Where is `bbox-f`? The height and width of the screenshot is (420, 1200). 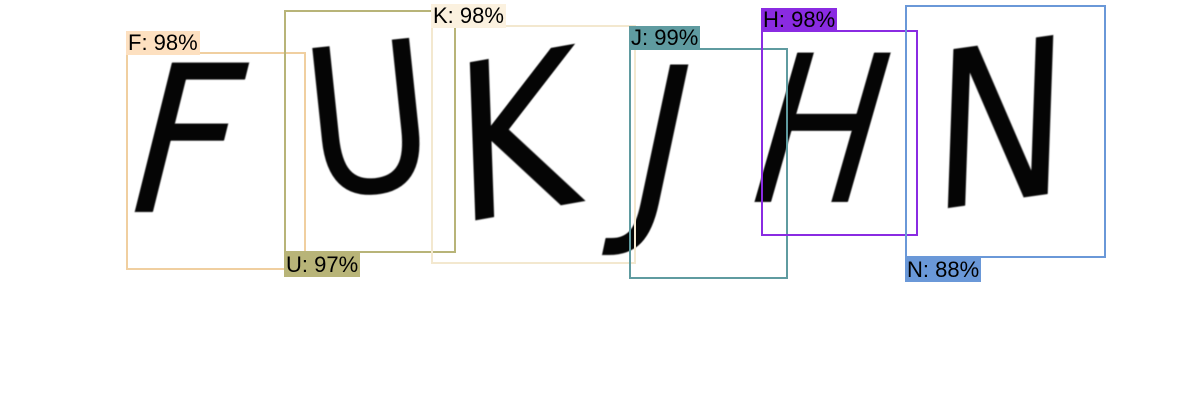 bbox-f is located at coordinates (216, 161).